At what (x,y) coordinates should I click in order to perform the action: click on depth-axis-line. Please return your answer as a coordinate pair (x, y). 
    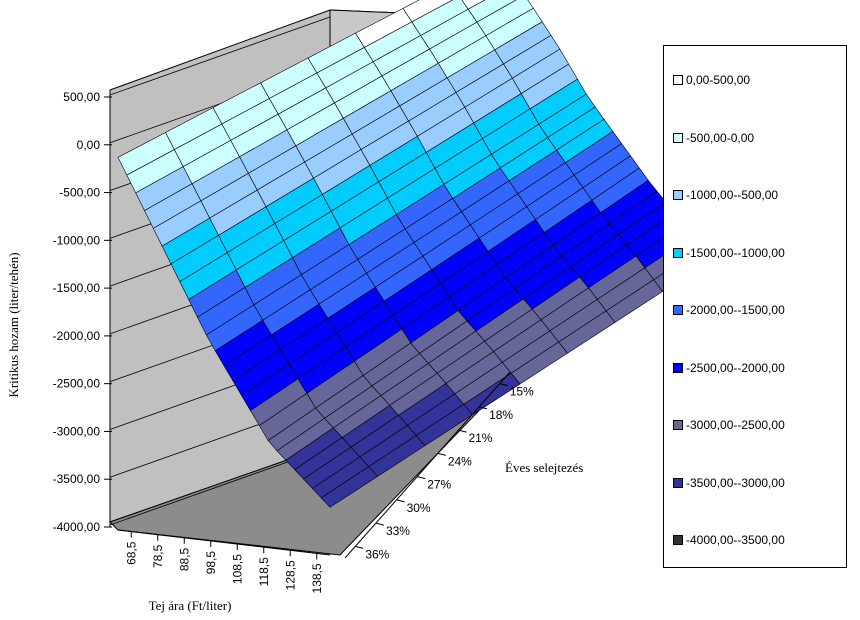
    Looking at the image, I should click on (427, 465).